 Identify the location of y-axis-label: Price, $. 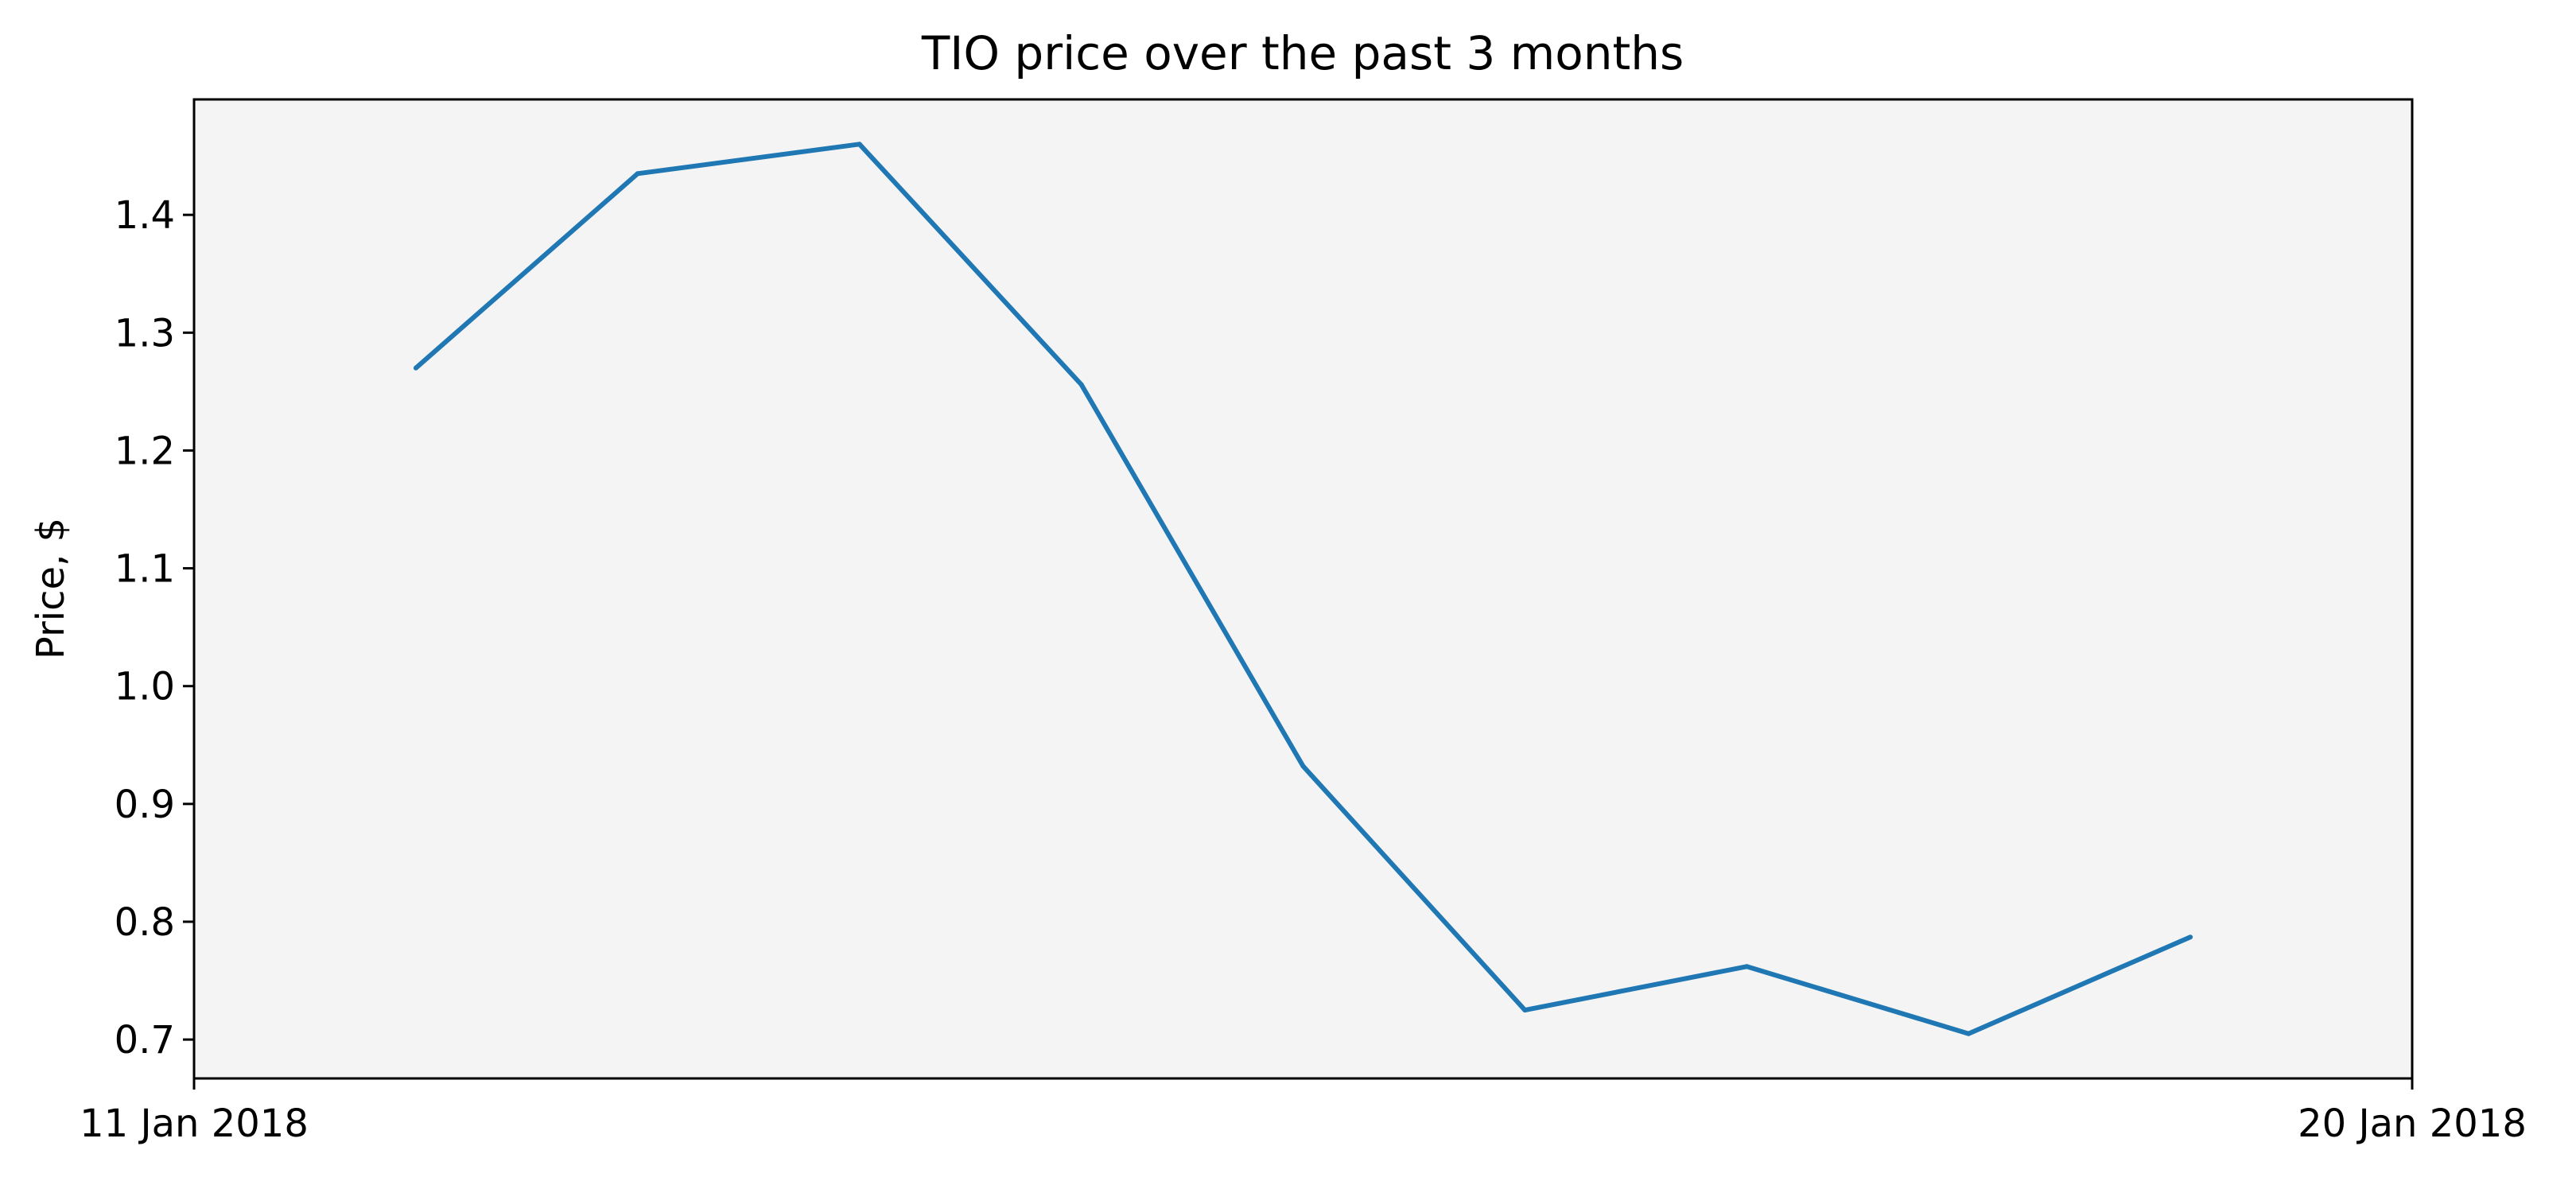
(51, 588).